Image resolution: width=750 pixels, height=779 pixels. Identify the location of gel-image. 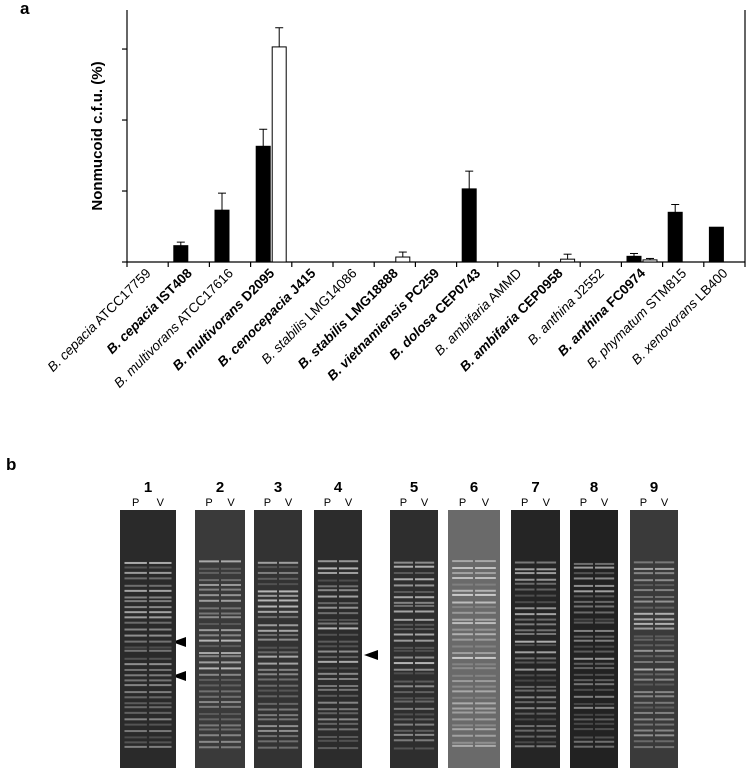
(535, 639).